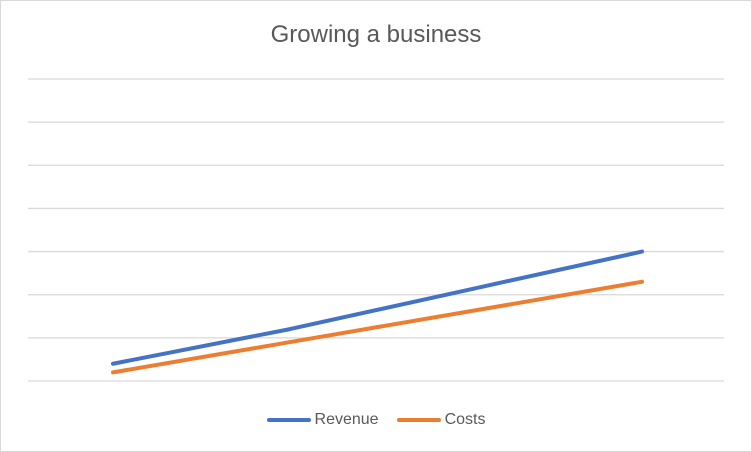  Describe the element at coordinates (346, 419) in the screenshot. I see `legend-label-revenue: Revenue` at that location.